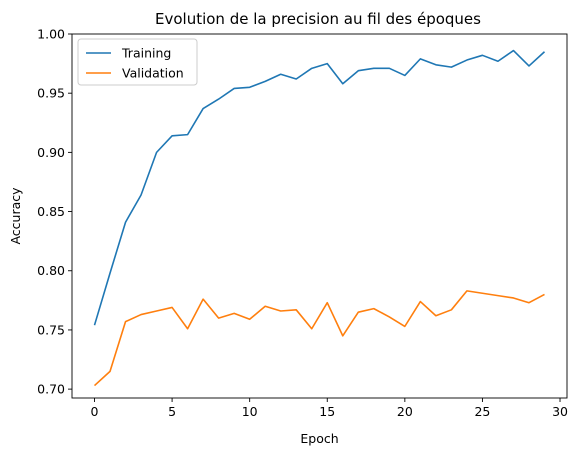 The width and height of the screenshot is (577, 455). I want to click on x-tick-label: 20, so click(405, 411).